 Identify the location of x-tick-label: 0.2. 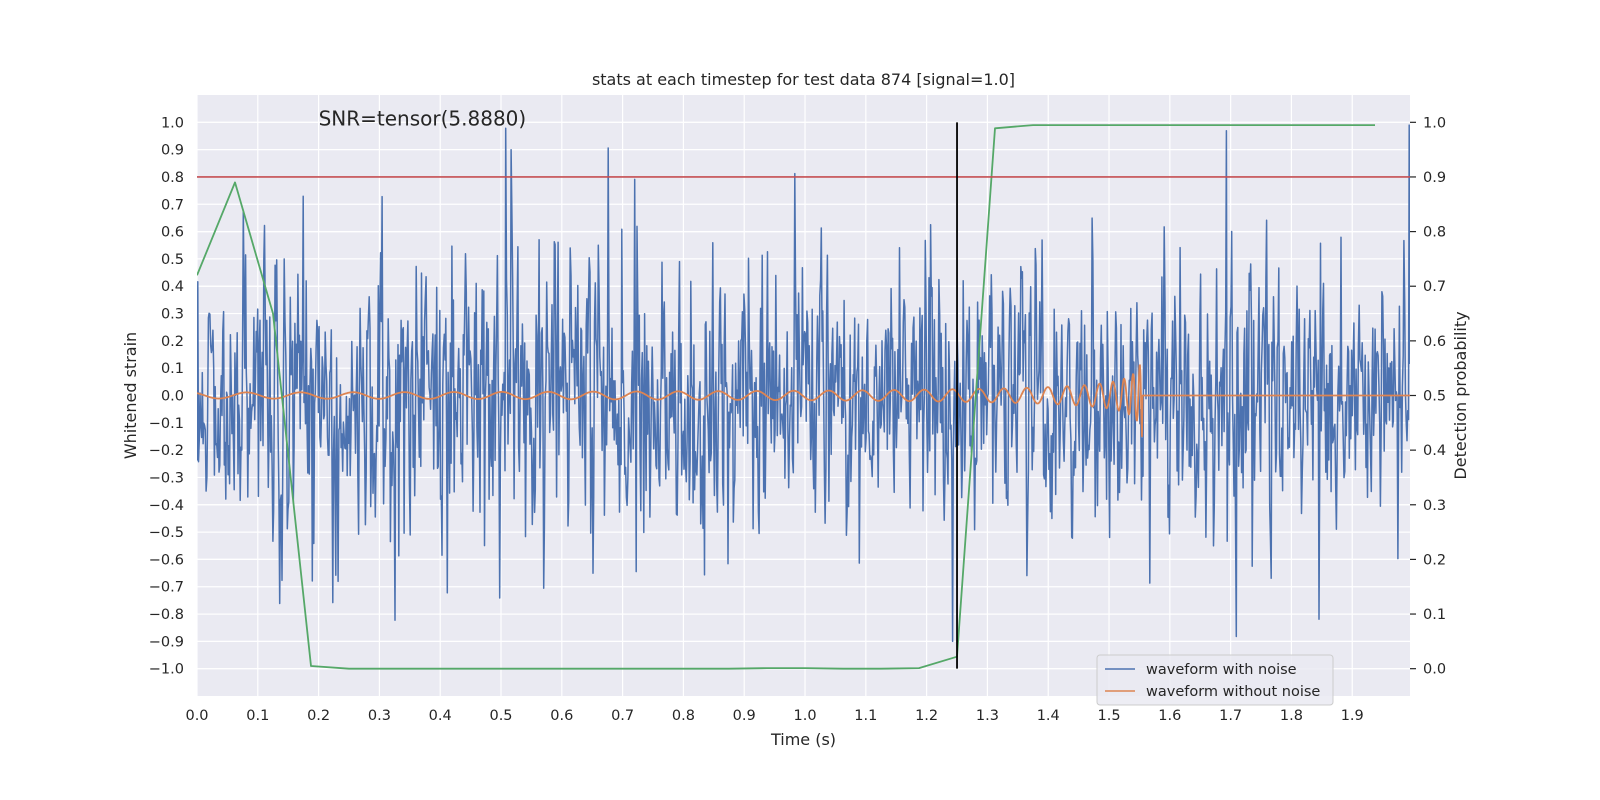
(318, 716).